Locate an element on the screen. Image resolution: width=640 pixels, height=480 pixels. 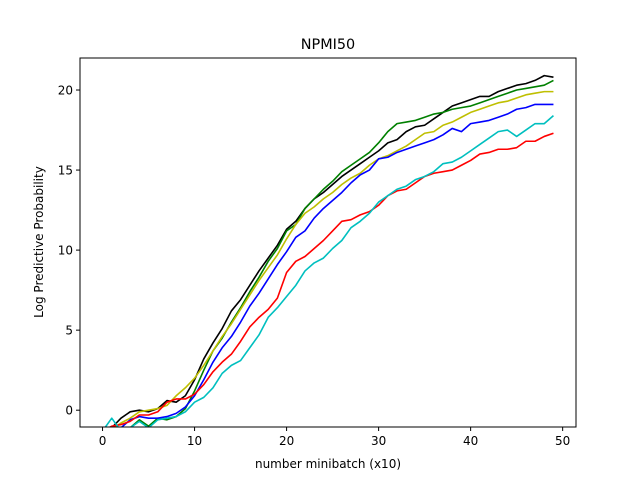
x-axis-label: number minibatch (x10) is located at coordinates (328, 464).